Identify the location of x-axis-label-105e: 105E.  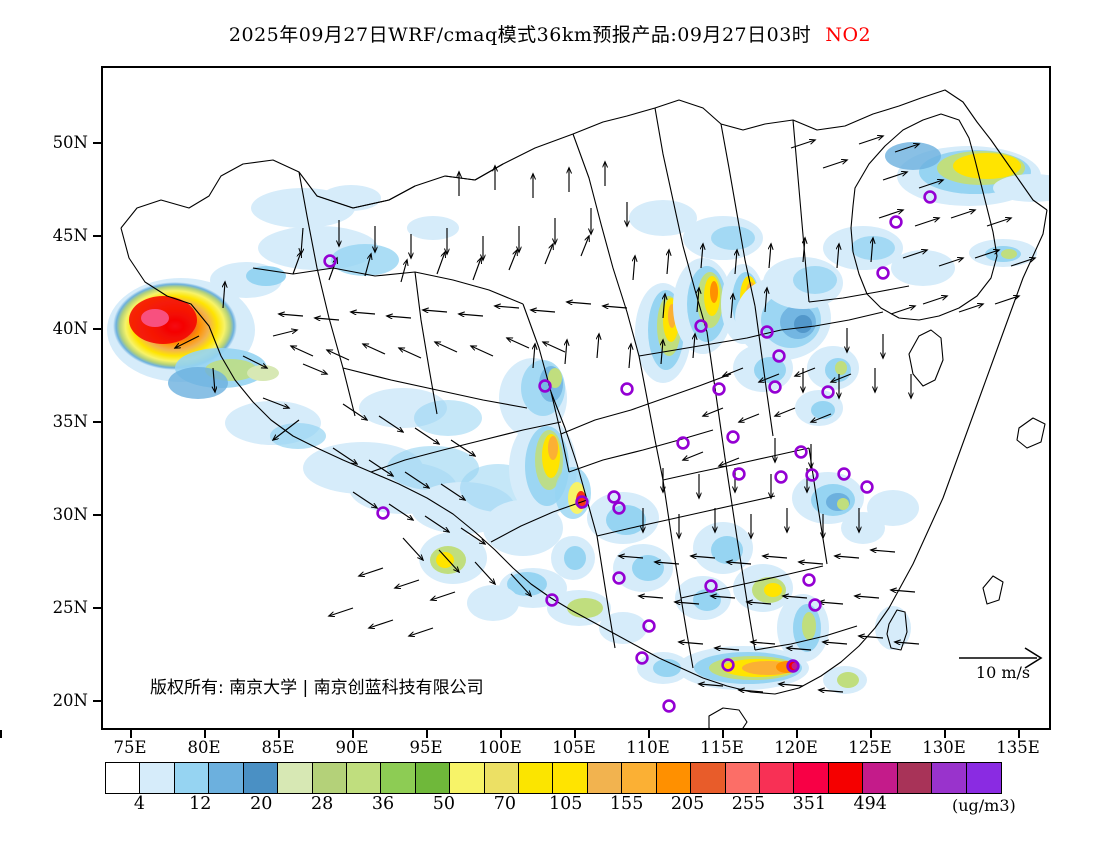
(574, 747).